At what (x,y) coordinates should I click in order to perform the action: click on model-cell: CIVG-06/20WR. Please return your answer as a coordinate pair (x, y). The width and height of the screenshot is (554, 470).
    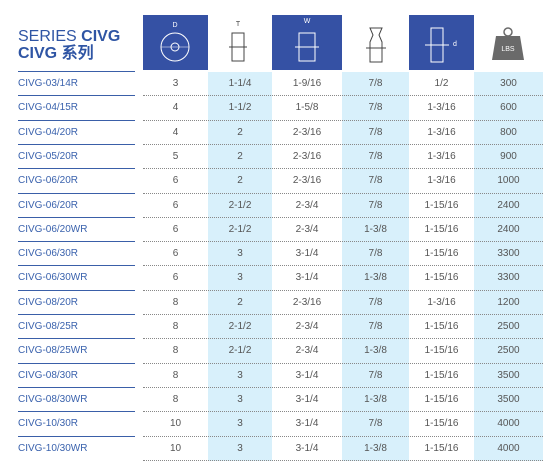
    Looking at the image, I should click on (53, 229).